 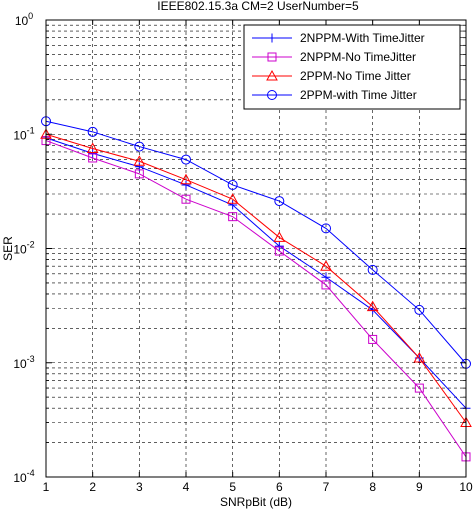 I want to click on x-axis-label: SNRpBit (dB), so click(x=256, y=502).